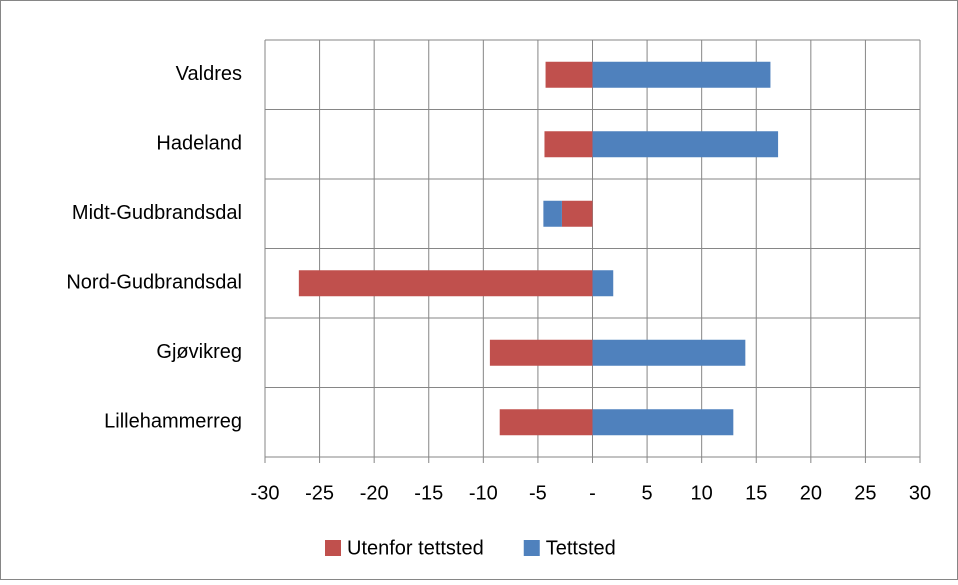 The image size is (958, 585). I want to click on y-tick-label: Hadeland, so click(199, 144).